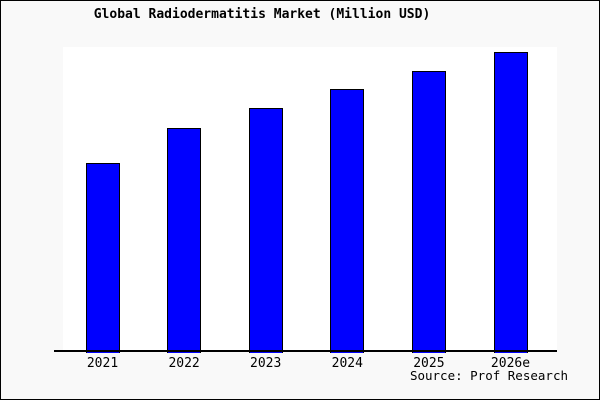 The width and height of the screenshot is (600, 400). Describe the element at coordinates (347, 363) in the screenshot. I see `x-tick-label-2024: 2024` at that location.